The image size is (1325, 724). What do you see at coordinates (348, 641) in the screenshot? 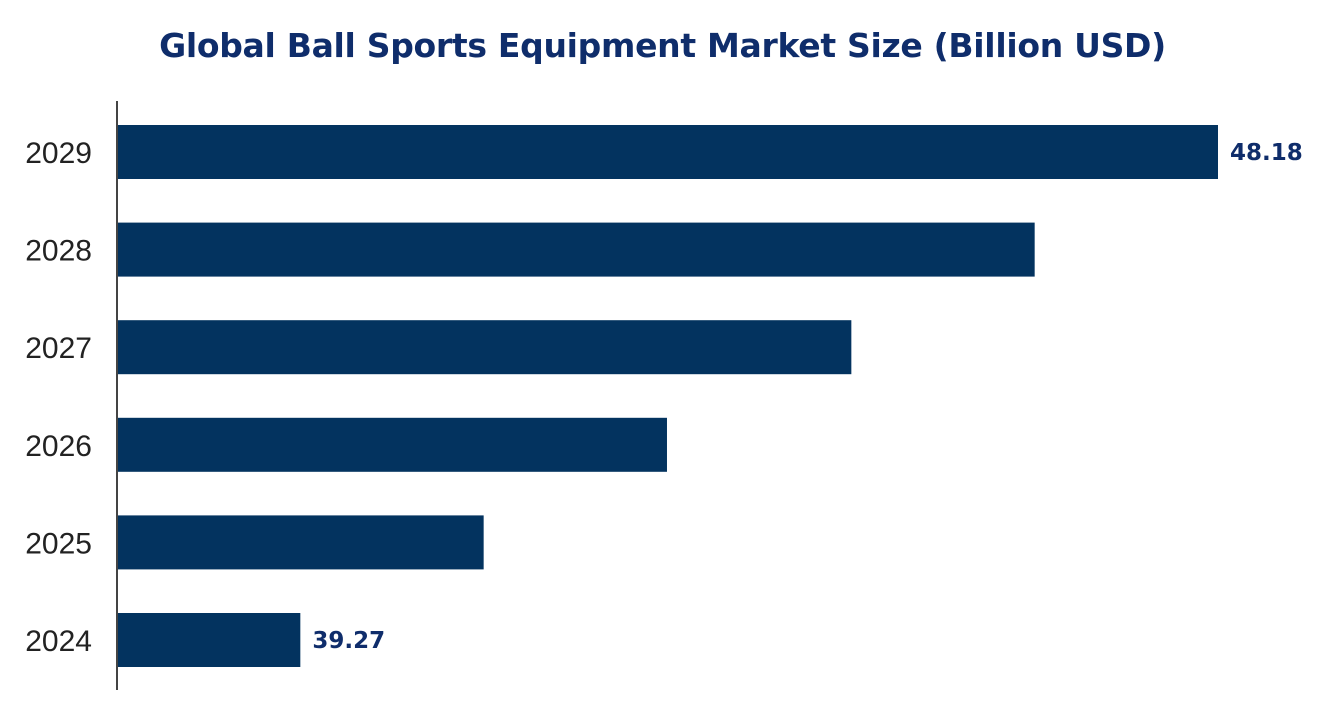
I see `data-label-2024: 39.27` at bounding box center [348, 641].